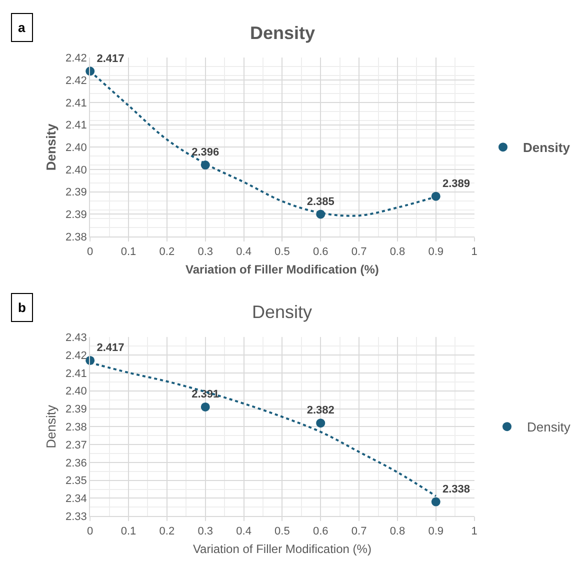 Image resolution: width=587 pixels, height=587 pixels. What do you see at coordinates (76, 481) in the screenshot?
I see `y-tick-label: 2.35` at bounding box center [76, 481].